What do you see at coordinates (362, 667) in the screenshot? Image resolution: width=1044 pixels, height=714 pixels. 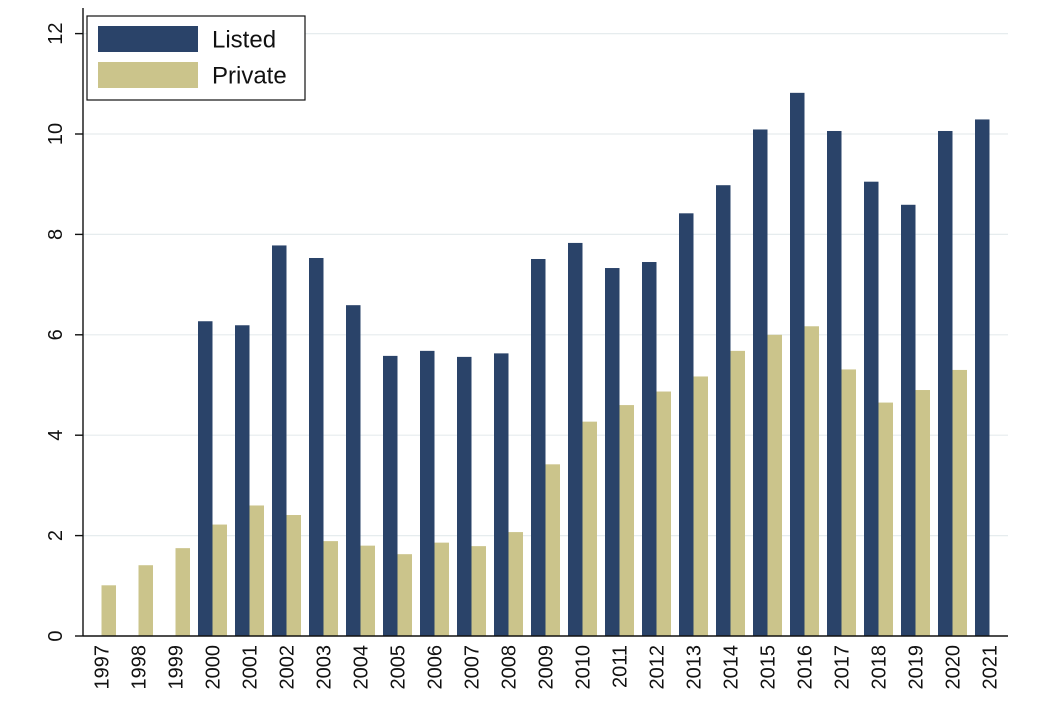 I see `x-tick-label: 2004` at bounding box center [362, 667].